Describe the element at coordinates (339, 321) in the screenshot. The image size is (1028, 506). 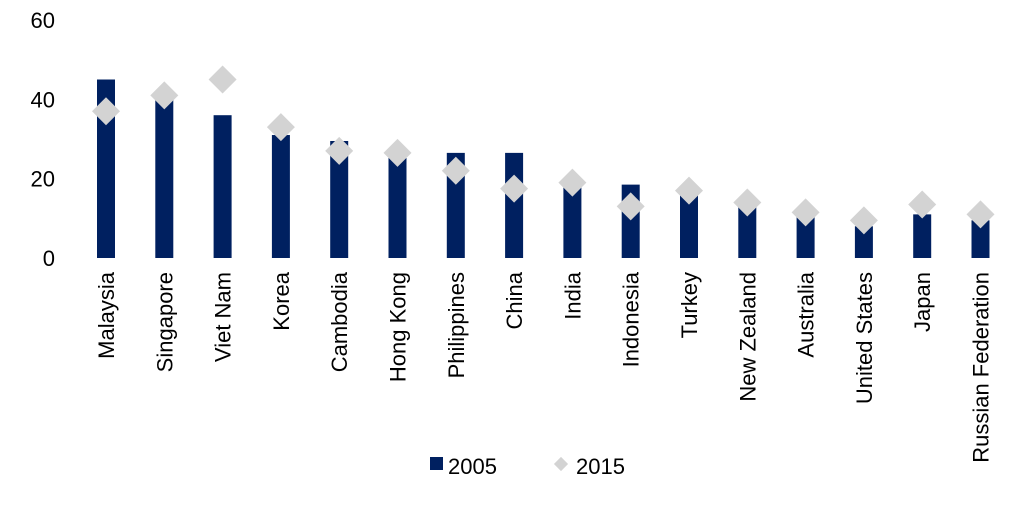
I see `x-tick-label: Cambodia` at that location.